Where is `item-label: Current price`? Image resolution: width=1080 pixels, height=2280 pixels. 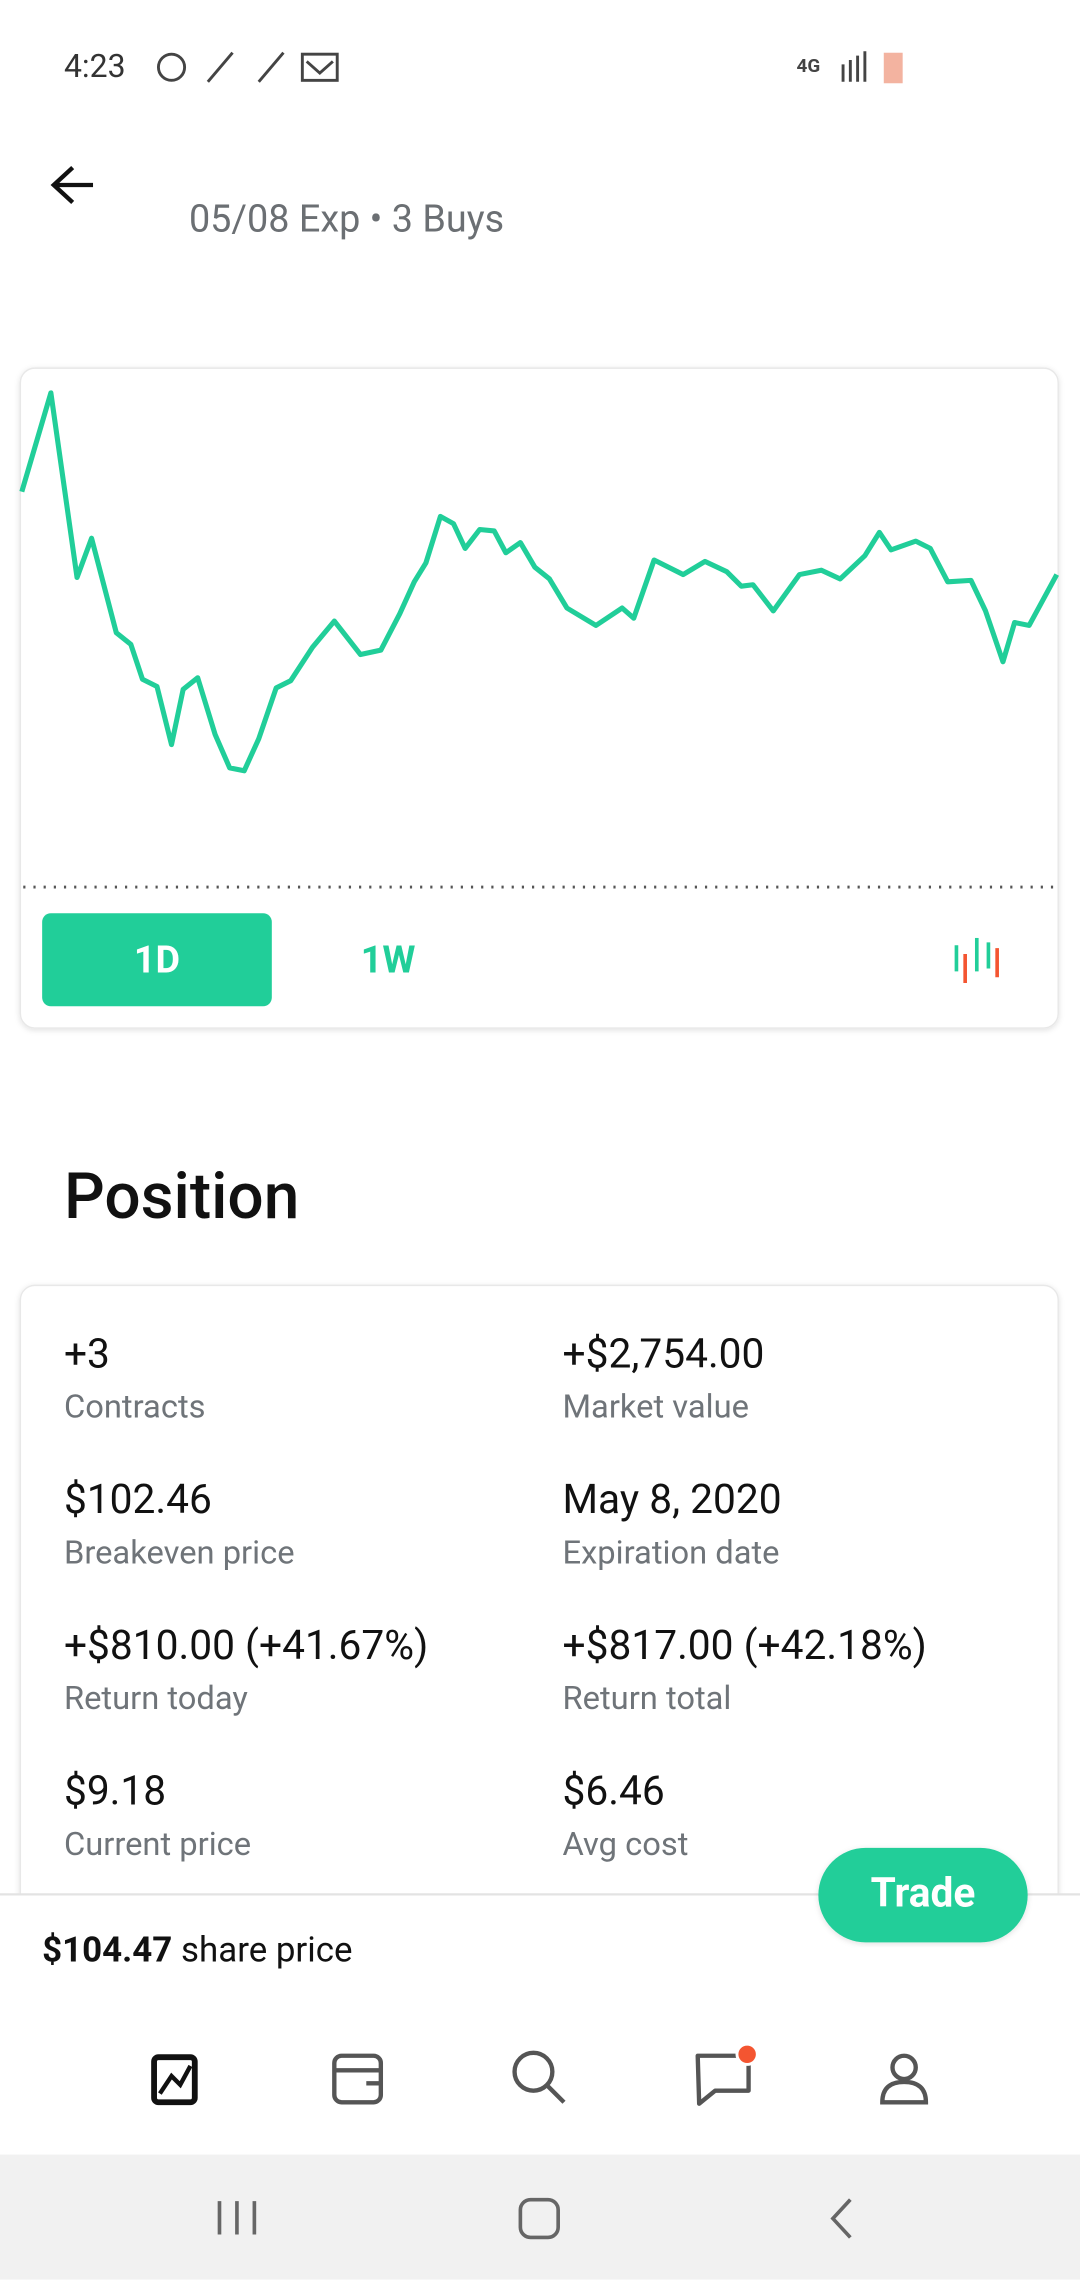
item-label: Current price is located at coordinates (157, 1844).